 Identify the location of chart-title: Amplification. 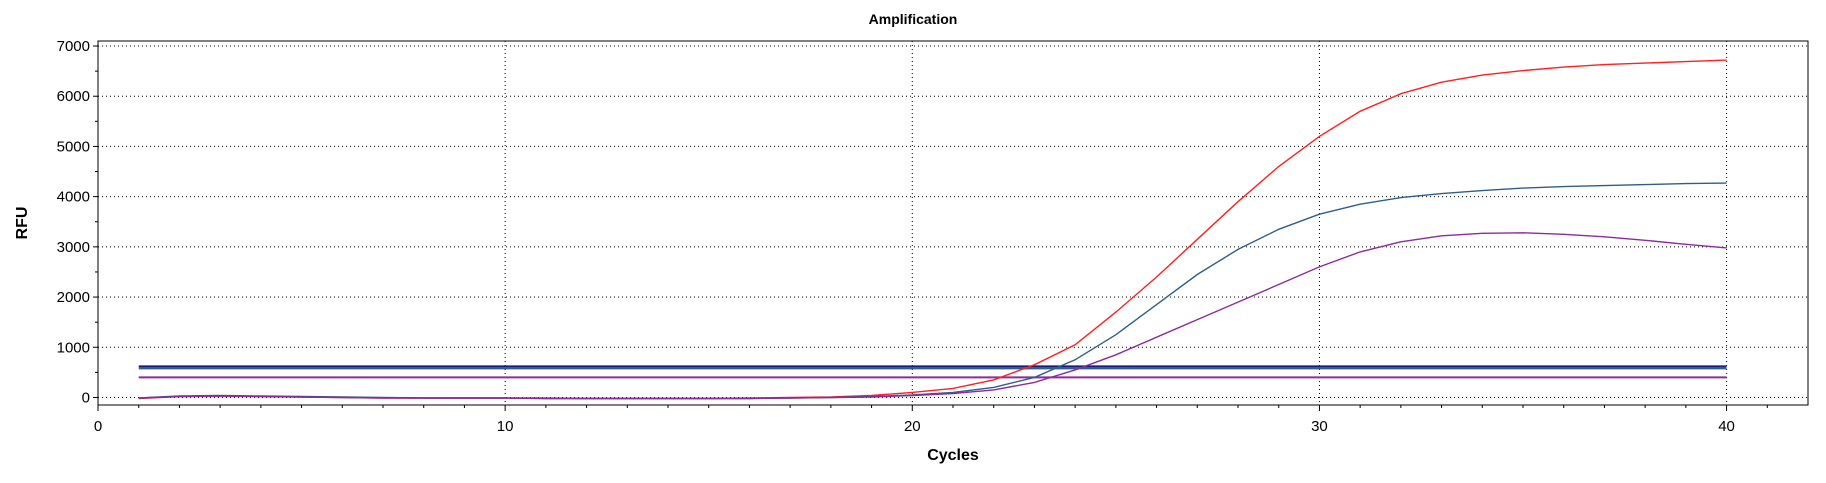
(913, 19).